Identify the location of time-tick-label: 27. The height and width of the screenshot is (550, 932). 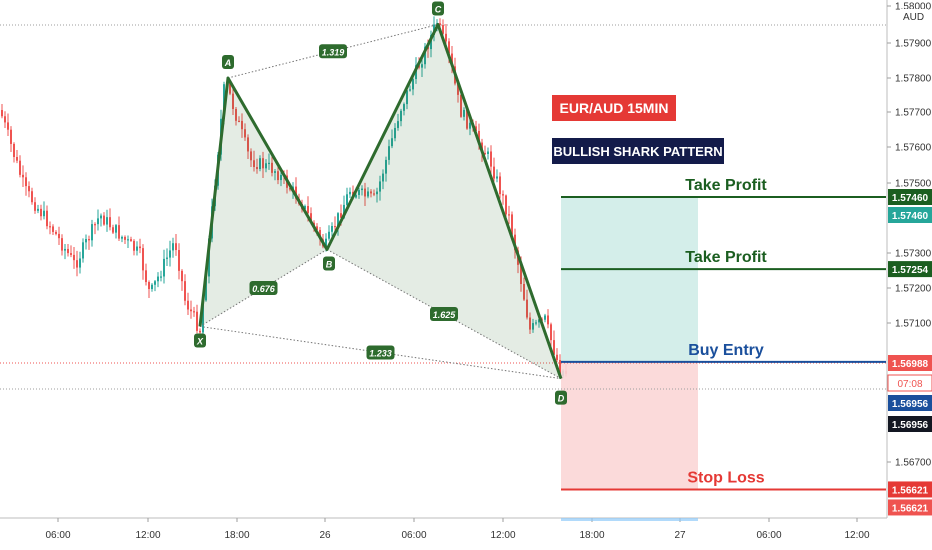
(680, 535).